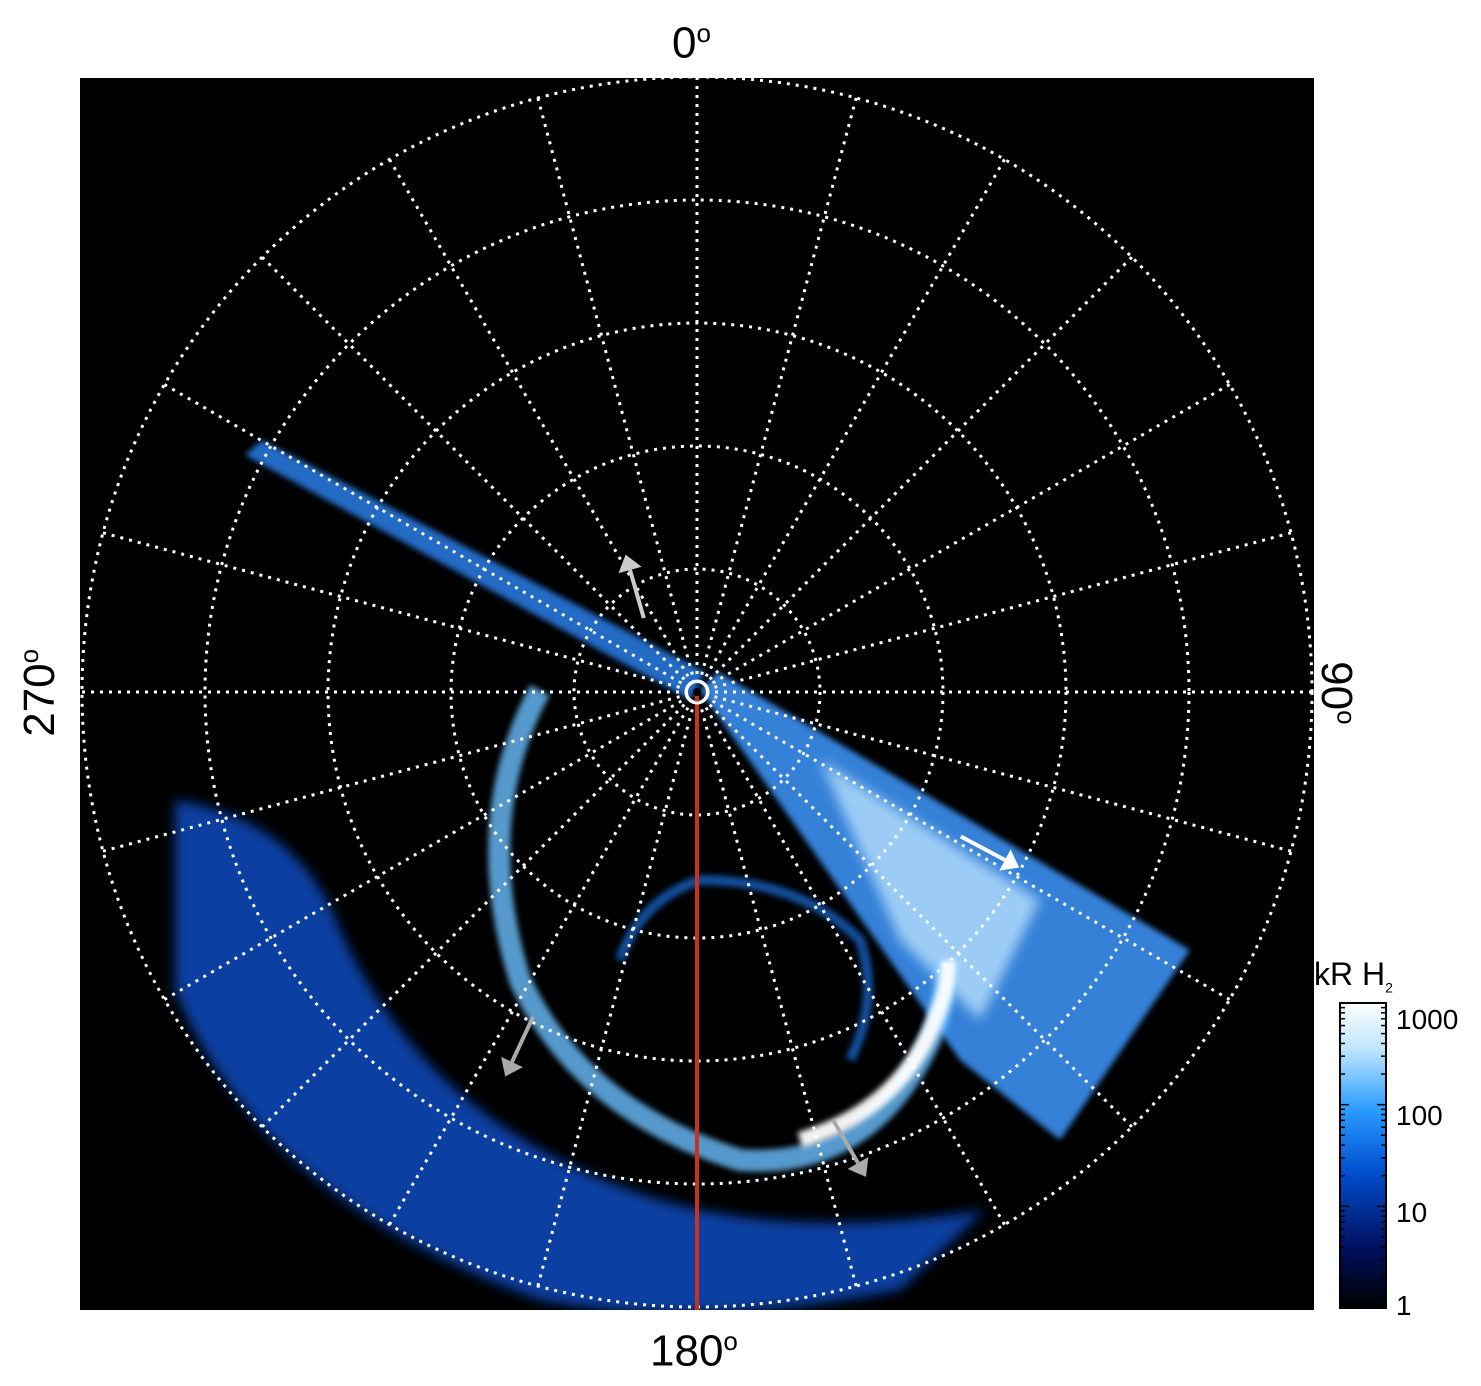 This screenshot has width=1481, height=1386. I want to click on swath-bright, so click(930, 890).